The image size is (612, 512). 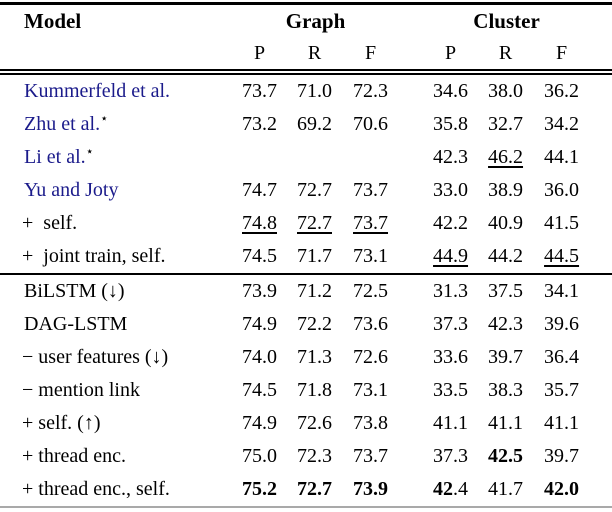 What do you see at coordinates (259, 223) in the screenshot?
I see `metric-cell: 74.8` at bounding box center [259, 223].